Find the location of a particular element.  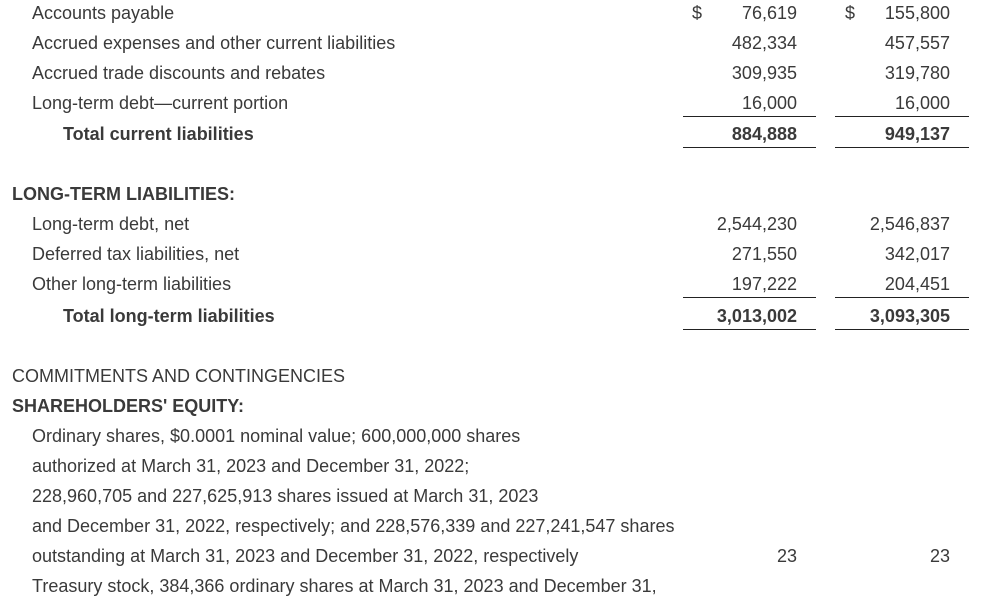

total-label: Total long-term liabilities is located at coordinates (169, 316).